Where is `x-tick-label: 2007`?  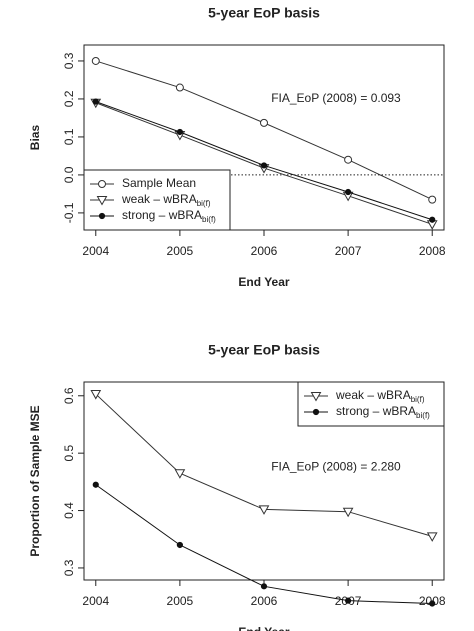
x-tick-label: 2007 is located at coordinates (348, 251).